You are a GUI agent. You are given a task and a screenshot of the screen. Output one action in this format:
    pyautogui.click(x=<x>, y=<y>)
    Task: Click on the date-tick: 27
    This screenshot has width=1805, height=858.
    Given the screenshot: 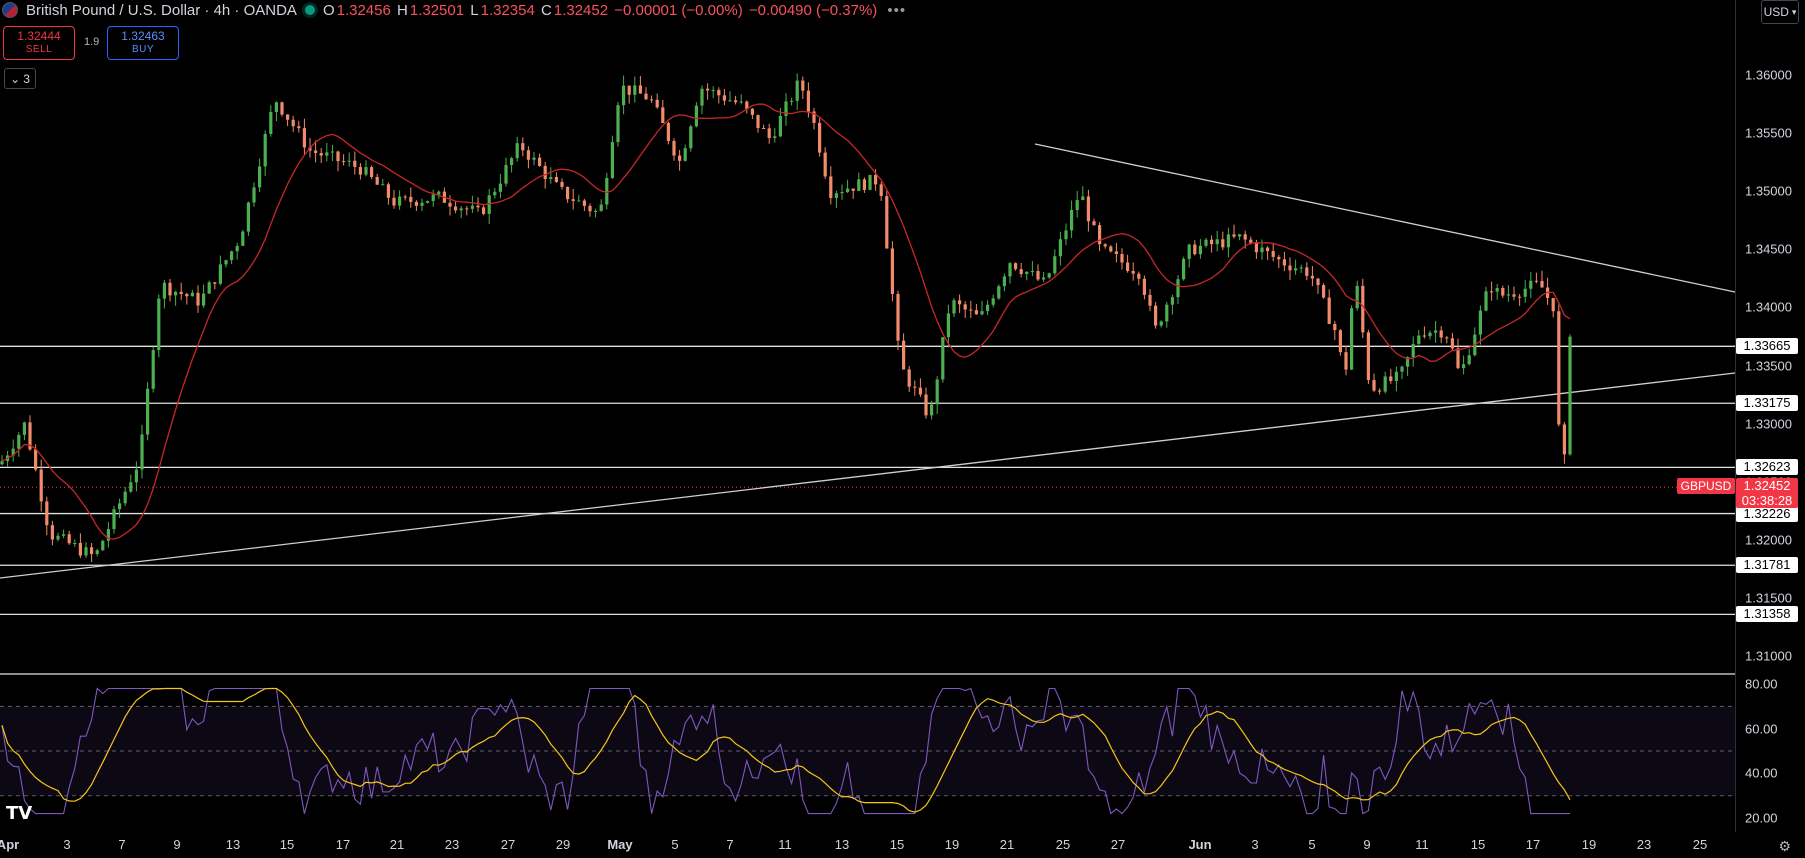 What is the action you would take?
    pyautogui.click(x=1118, y=844)
    